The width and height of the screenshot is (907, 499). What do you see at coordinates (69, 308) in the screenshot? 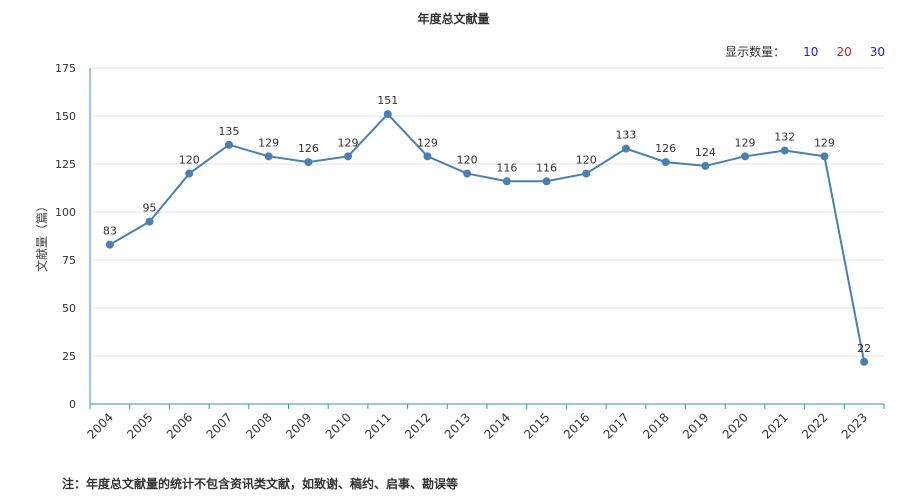
I see `y-tick-label: 50` at bounding box center [69, 308].